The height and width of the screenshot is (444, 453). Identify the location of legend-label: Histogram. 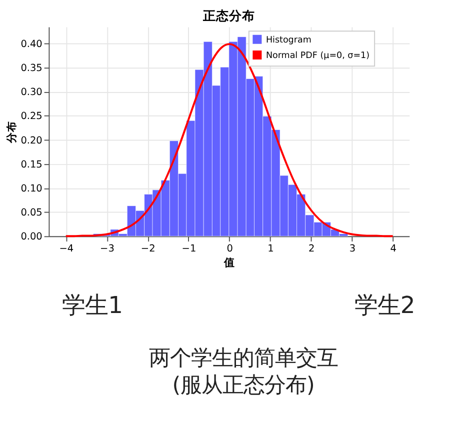
(289, 40).